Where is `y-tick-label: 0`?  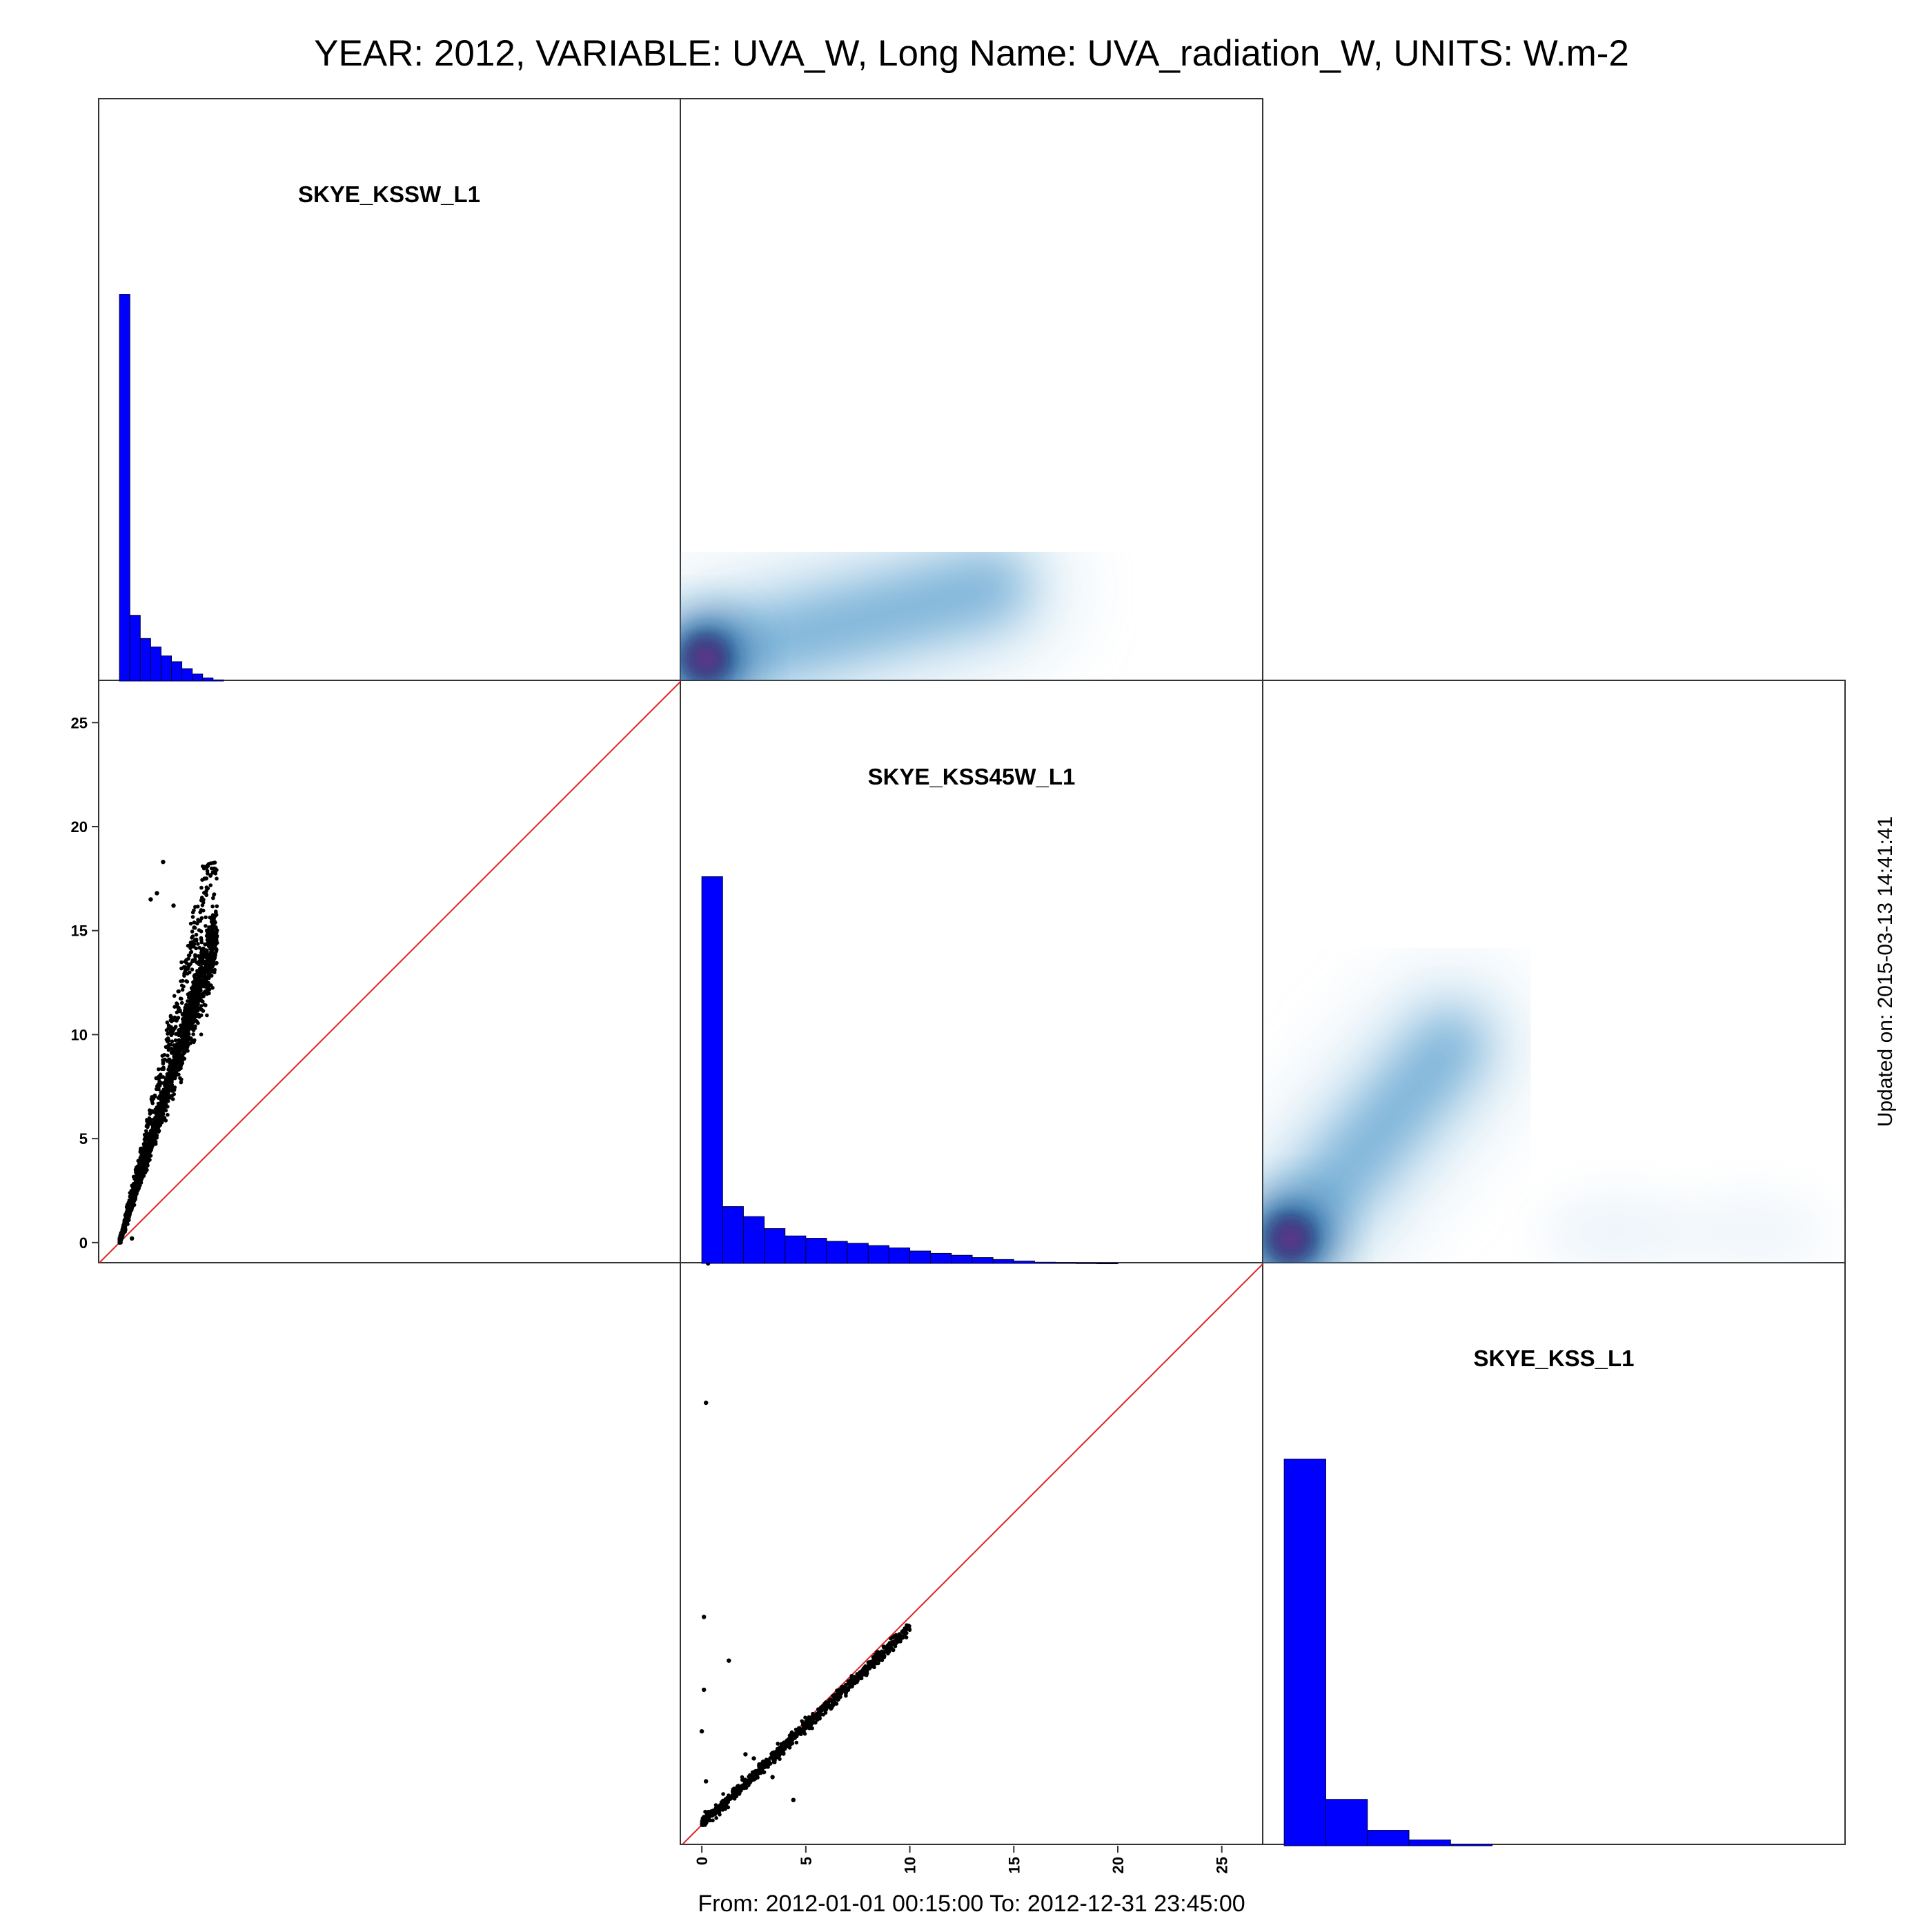 y-tick-label: 0 is located at coordinates (83, 1243).